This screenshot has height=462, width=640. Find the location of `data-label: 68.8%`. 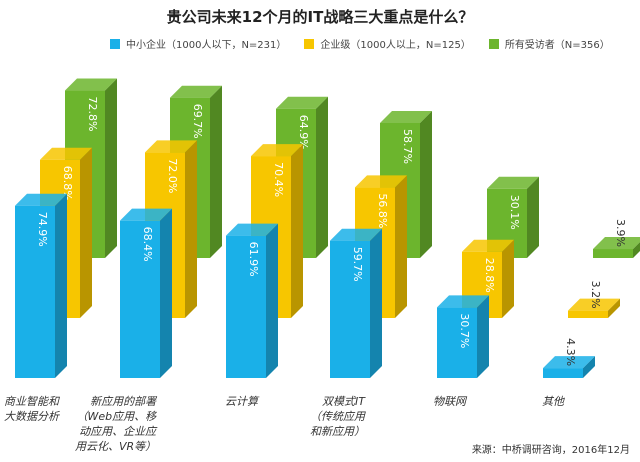

data-label: 68.8% is located at coordinates (67, 183).